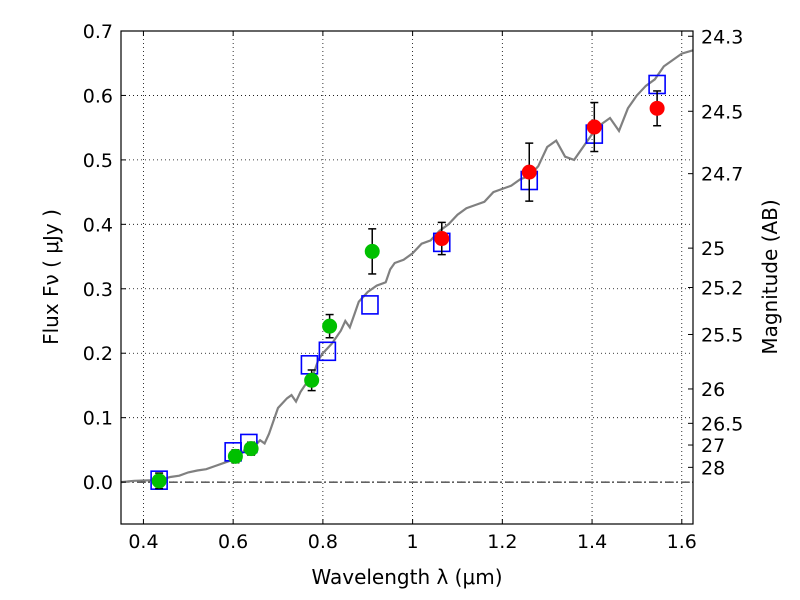  Describe the element at coordinates (682, 542) in the screenshot. I see `x-tick-label: 1.6` at that location.